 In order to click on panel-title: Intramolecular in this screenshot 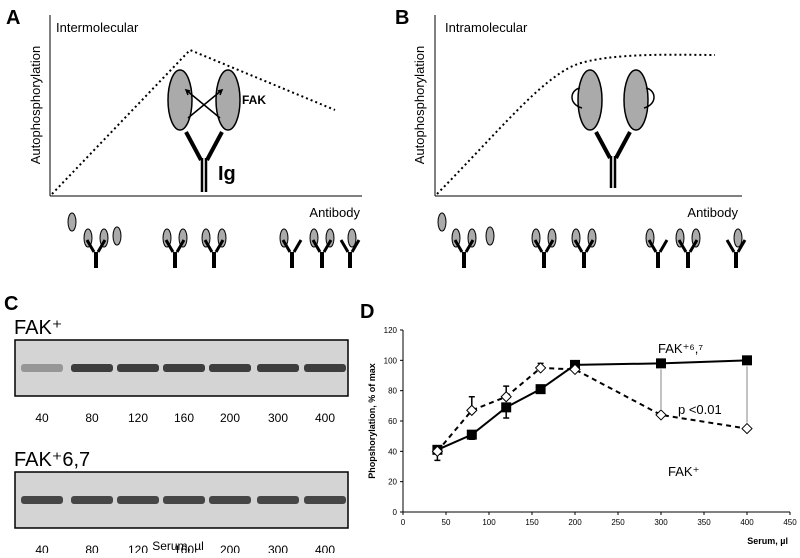, I will do `click(486, 27)`.